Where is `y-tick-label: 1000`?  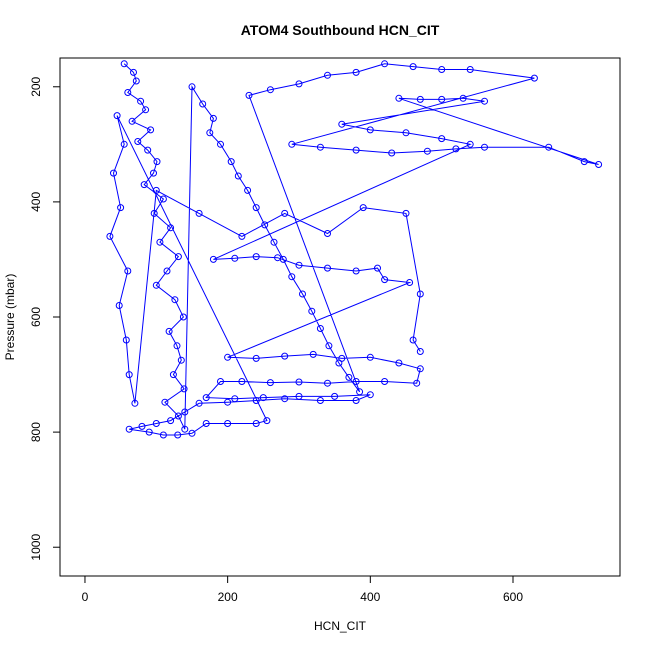
y-tick-label: 1000 is located at coordinates (36, 547).